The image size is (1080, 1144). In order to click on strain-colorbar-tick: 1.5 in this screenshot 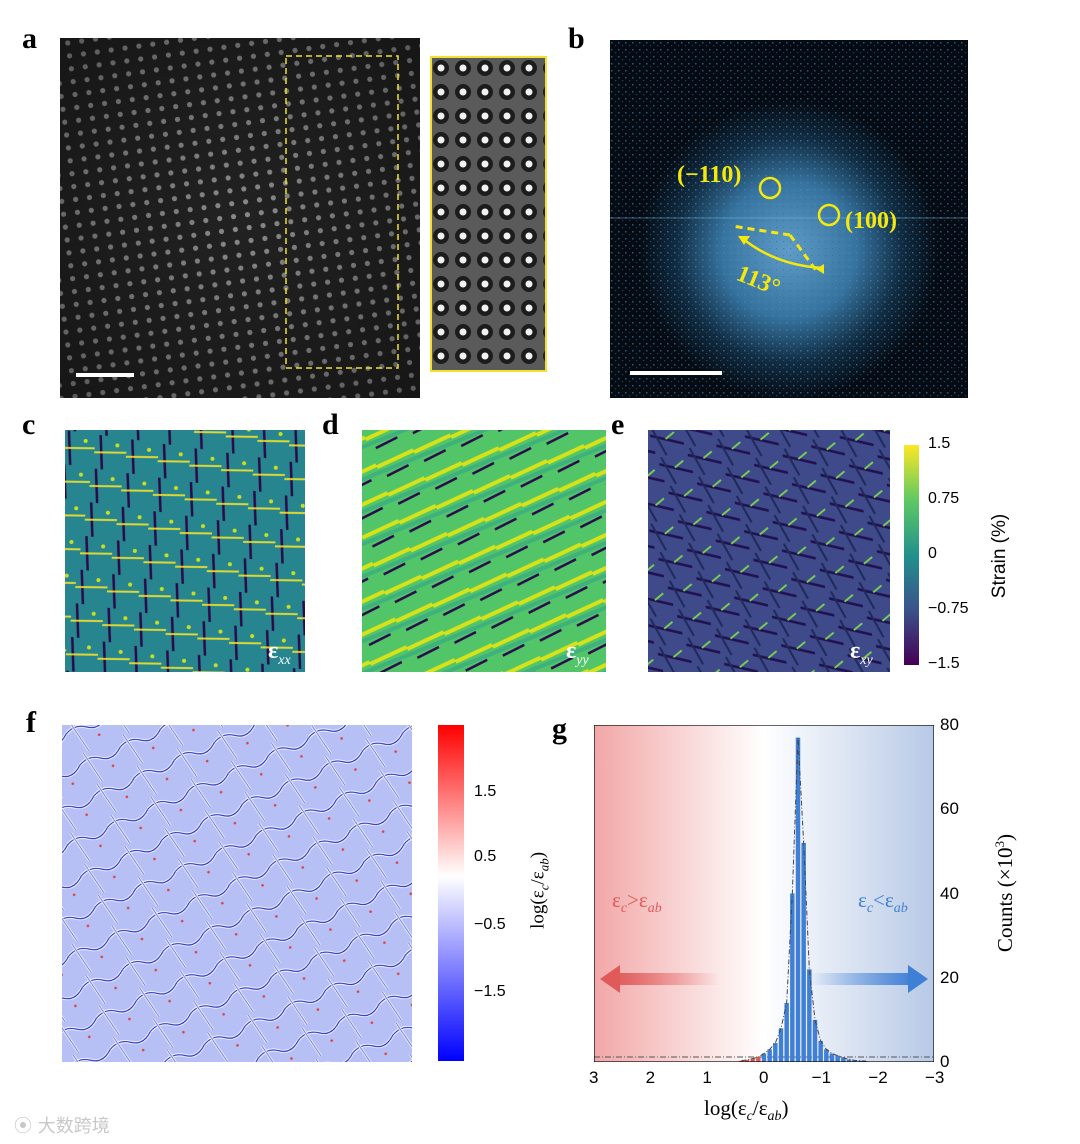, I will do `click(939, 443)`.